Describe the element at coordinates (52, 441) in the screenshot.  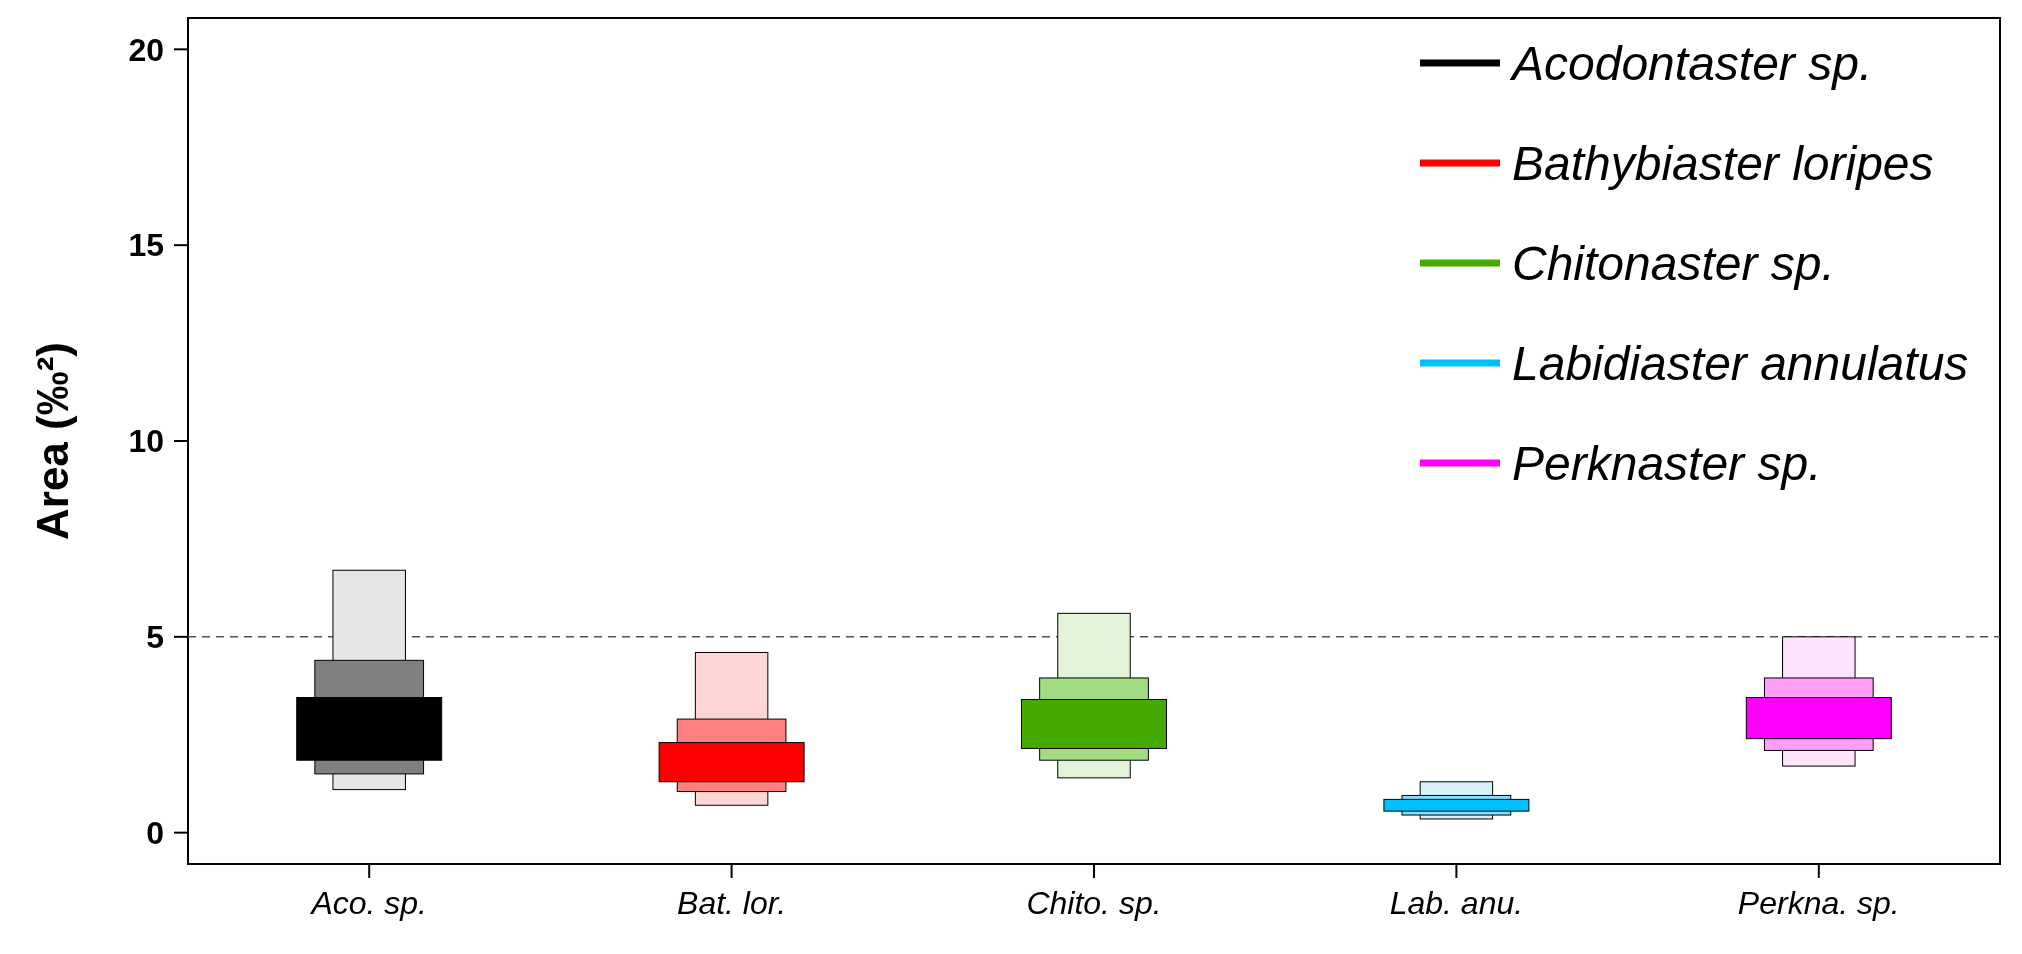
I see `y-axis-title: Area (‰²)` at that location.